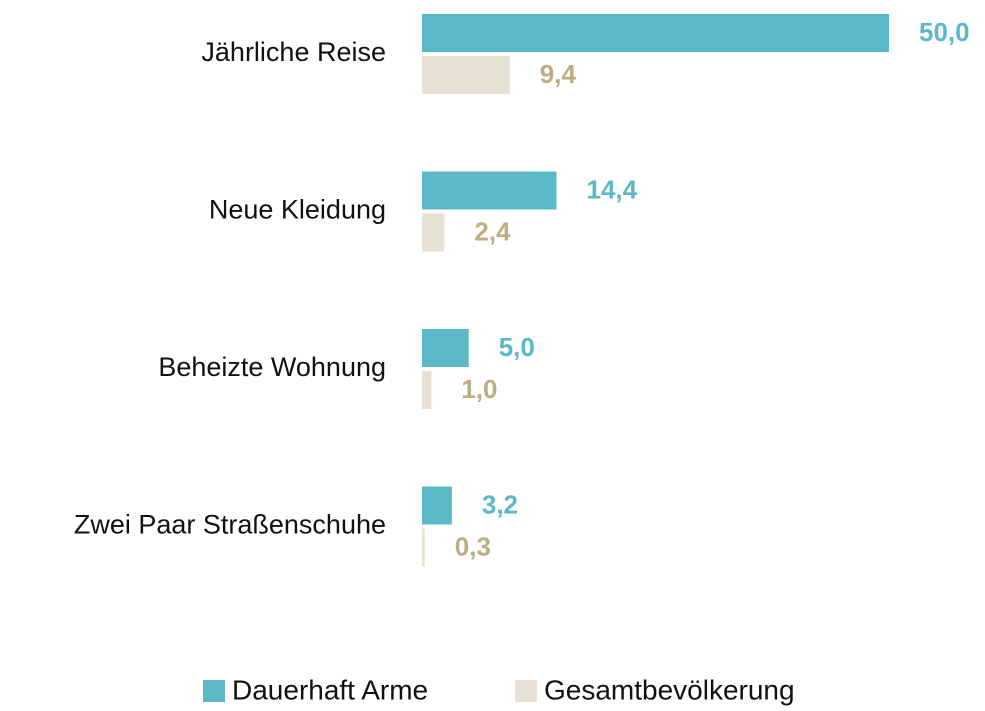 The image size is (985, 711). What do you see at coordinates (293, 52) in the screenshot?
I see `category-label: Jährliche Reise` at bounding box center [293, 52].